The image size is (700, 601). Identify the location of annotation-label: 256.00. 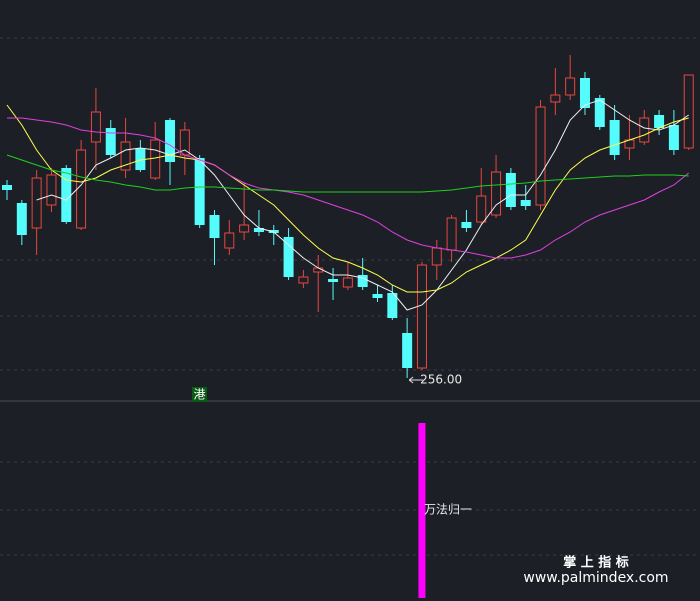
(441, 380).